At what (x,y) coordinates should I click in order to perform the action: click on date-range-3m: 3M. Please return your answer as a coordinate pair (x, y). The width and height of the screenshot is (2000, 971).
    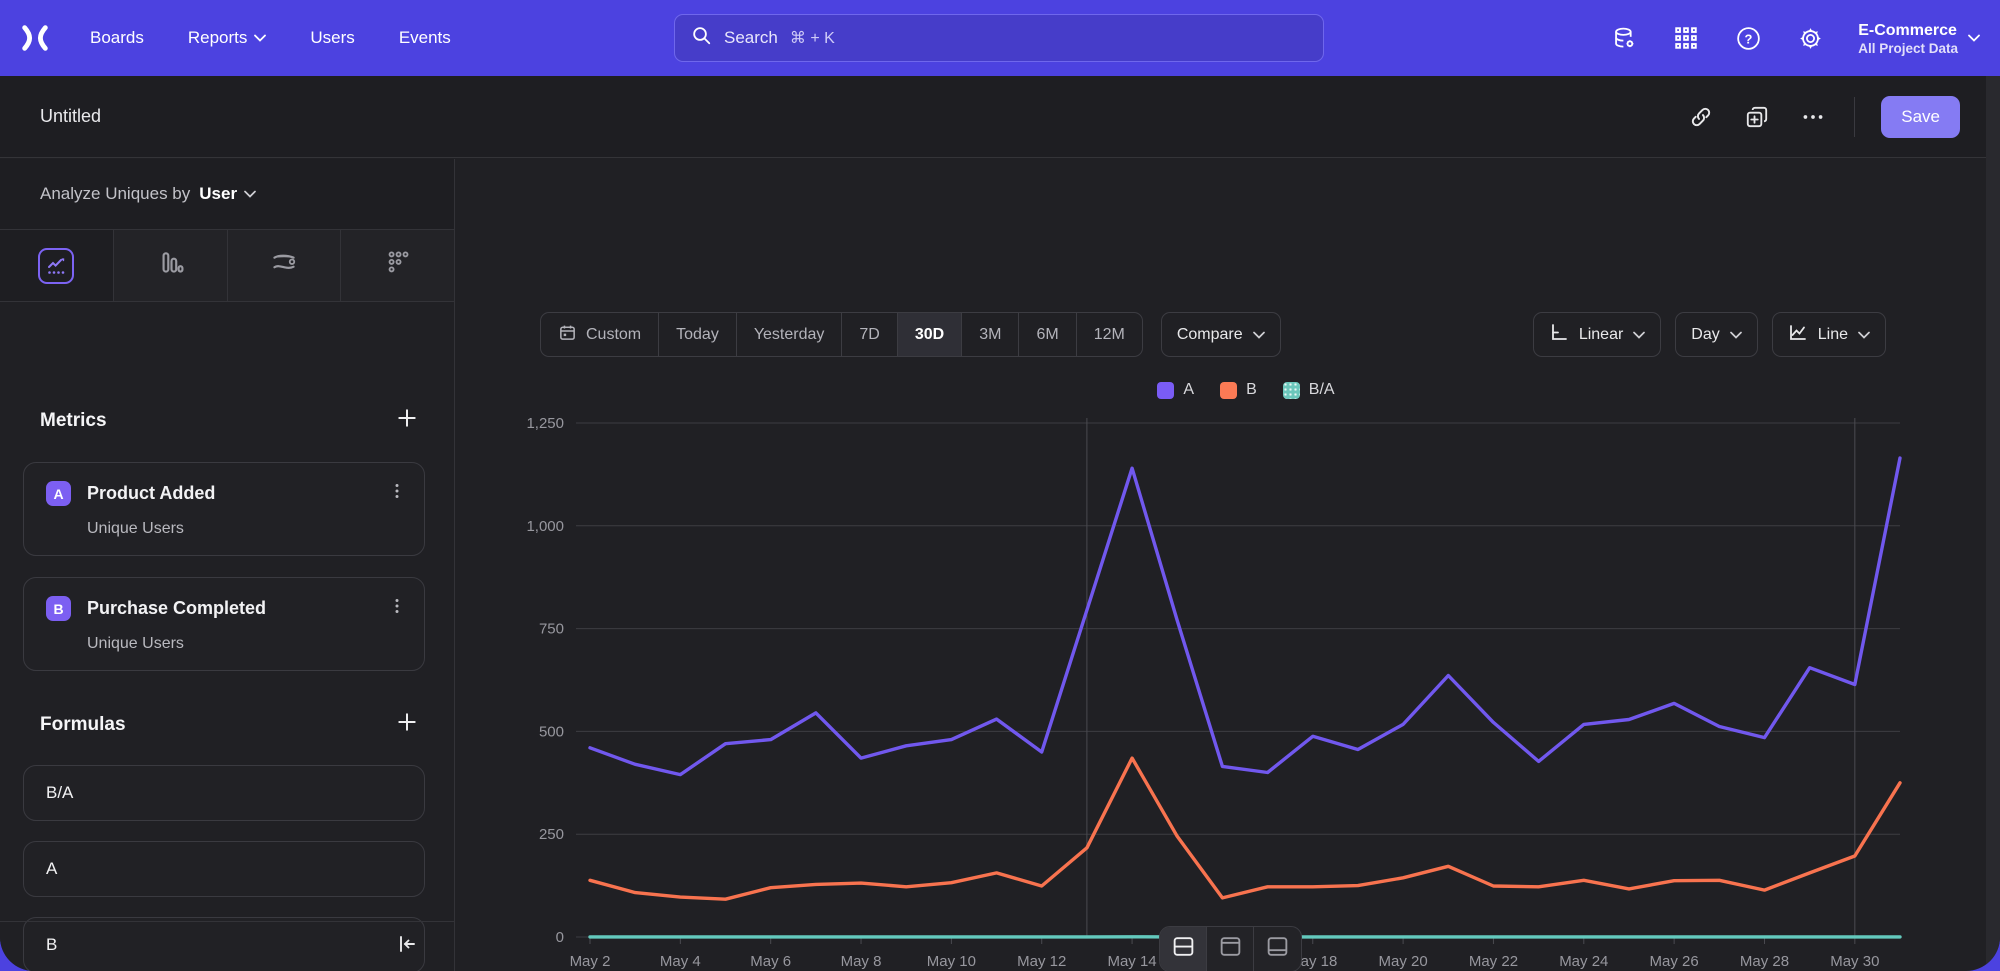
    Looking at the image, I should click on (991, 334).